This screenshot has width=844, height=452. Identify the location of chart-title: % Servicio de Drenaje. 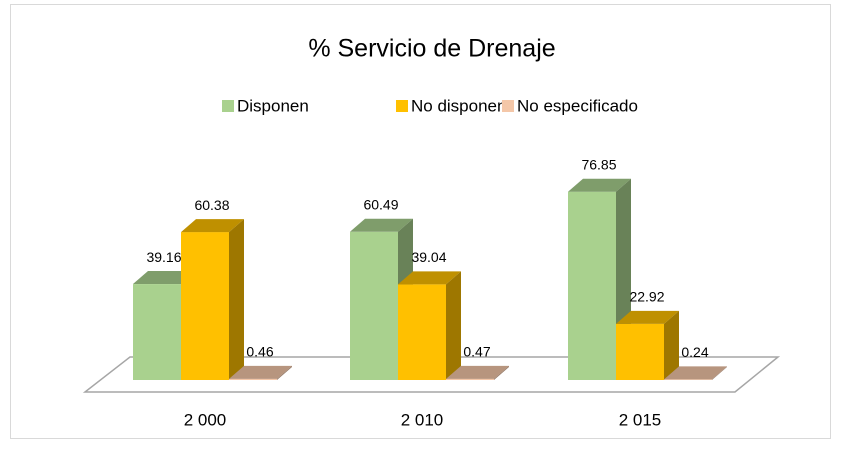
(431, 49).